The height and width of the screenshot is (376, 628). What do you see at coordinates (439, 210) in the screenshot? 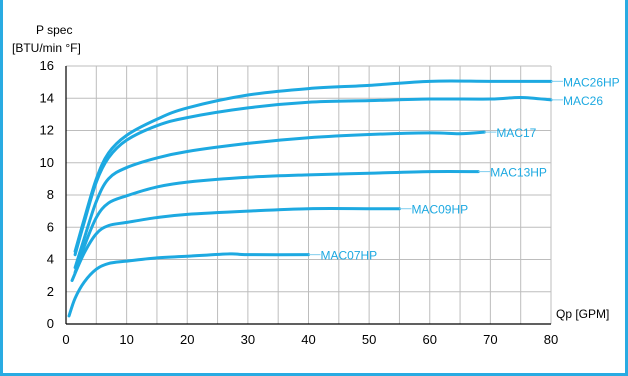
I see `series-label-mac09hp: MAC09HP` at bounding box center [439, 210].